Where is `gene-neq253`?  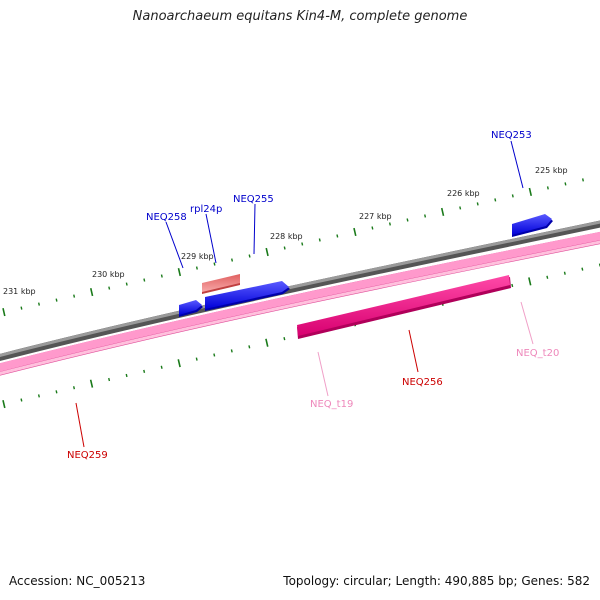 gene-neq253 is located at coordinates (532, 225).